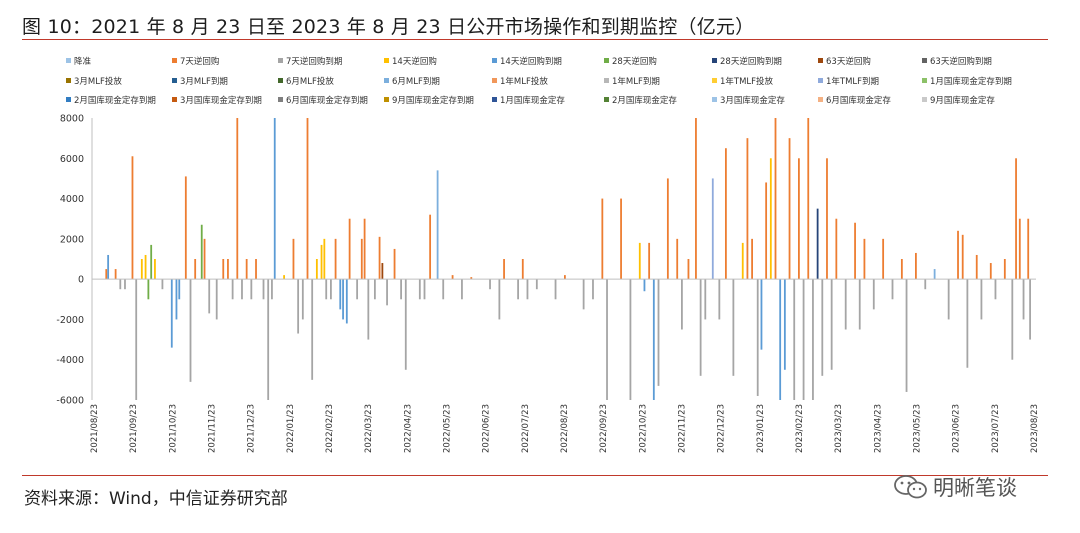 The height and width of the screenshot is (533, 1080). I want to click on watermark-text: 明晰笔谈, so click(975, 488).